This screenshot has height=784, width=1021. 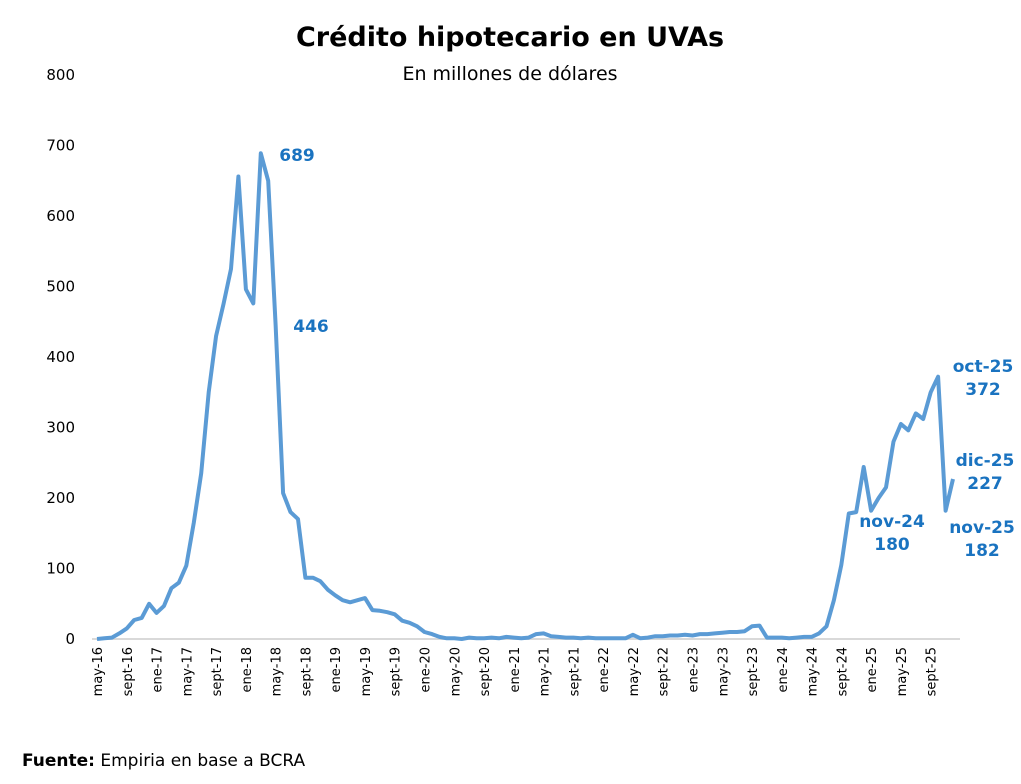 What do you see at coordinates (545, 671) in the screenshot?
I see `x-tick-label: may-21` at bounding box center [545, 671].